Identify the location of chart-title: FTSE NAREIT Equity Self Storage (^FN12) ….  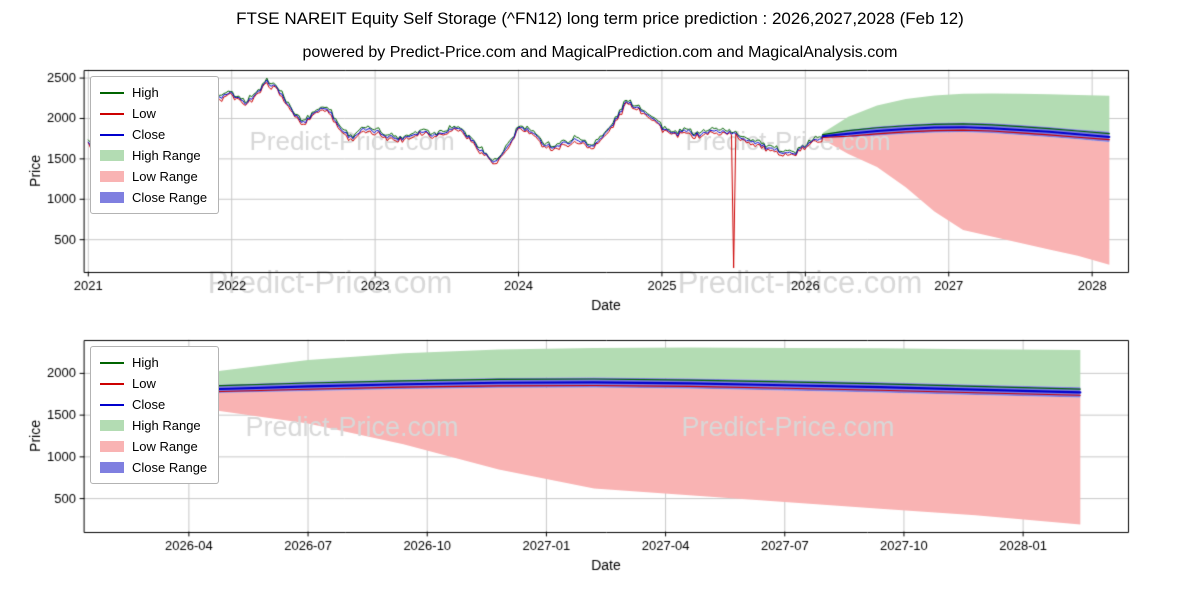
(600, 18).